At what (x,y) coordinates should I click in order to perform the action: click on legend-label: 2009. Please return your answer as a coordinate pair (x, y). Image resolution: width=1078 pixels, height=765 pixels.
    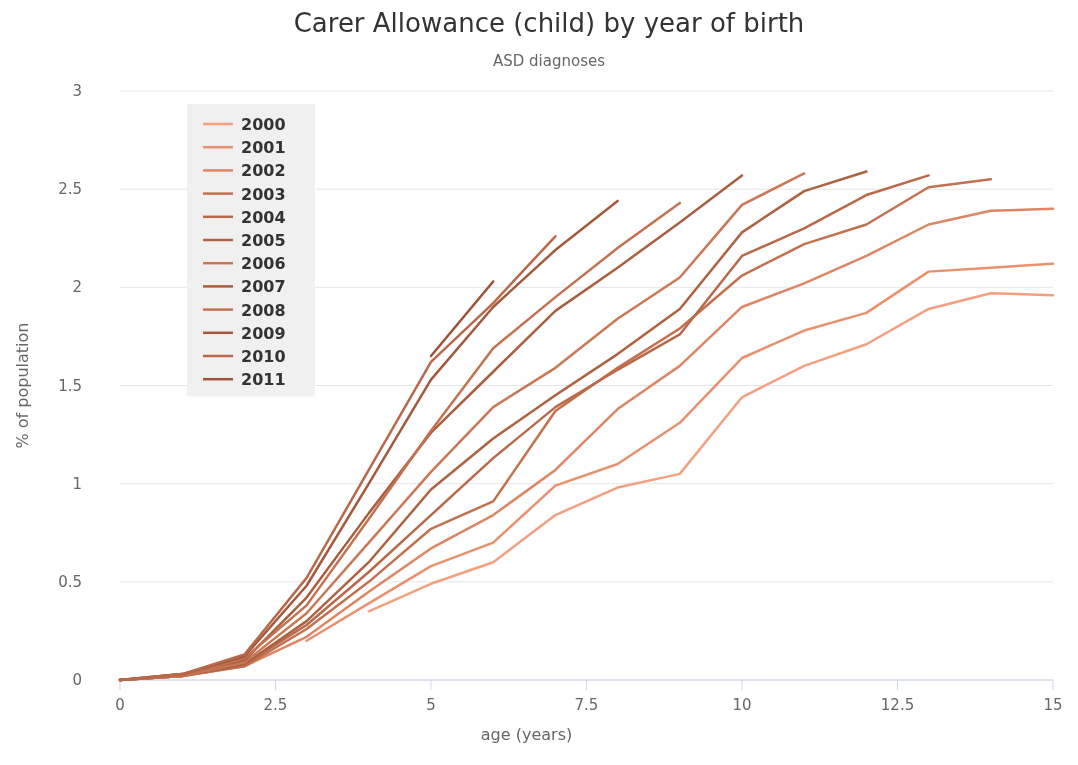
    Looking at the image, I should click on (263, 333).